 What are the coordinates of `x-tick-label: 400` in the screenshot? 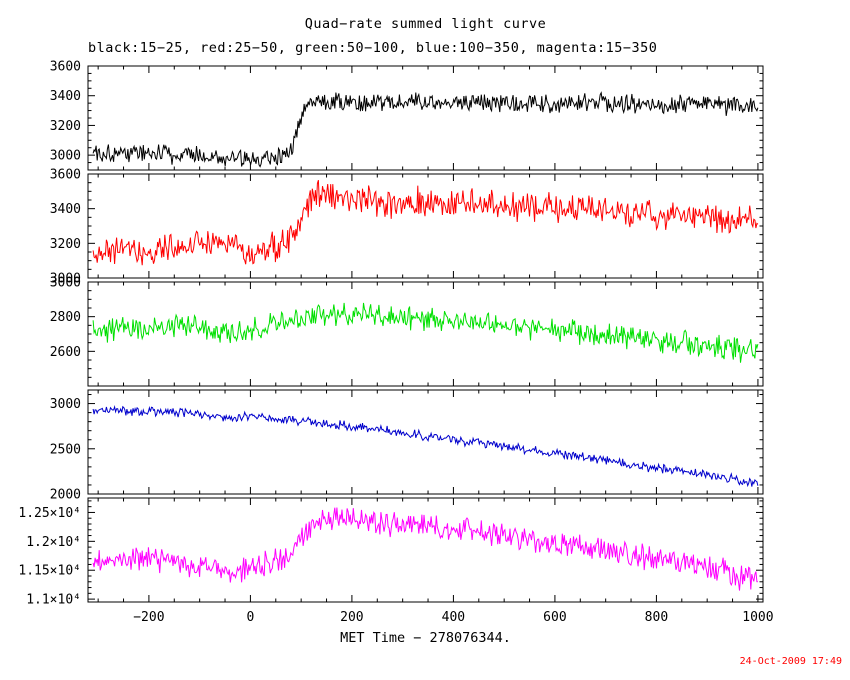 It's located at (453, 617).